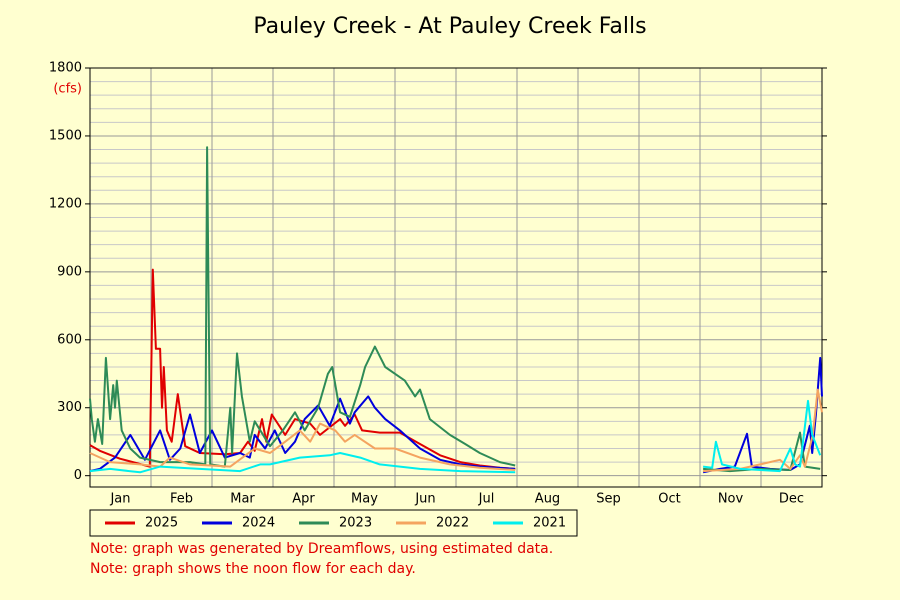 Image resolution: width=900 pixels, height=600 pixels. Describe the element at coordinates (424, 499) in the screenshot. I see `x-tick-label: Jun` at that location.